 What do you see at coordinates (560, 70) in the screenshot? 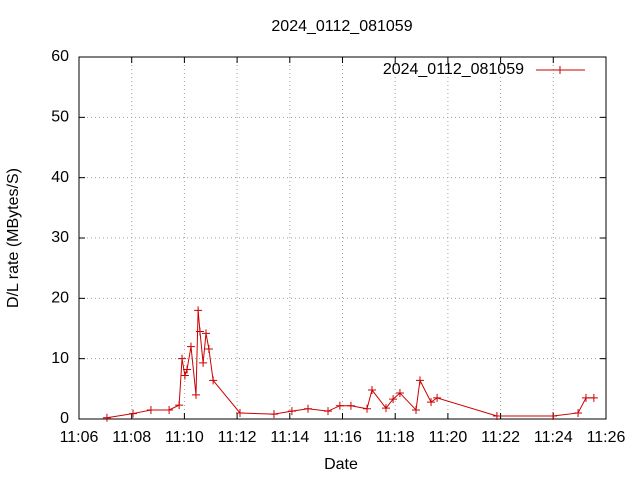
I see `legend-marker` at bounding box center [560, 70].